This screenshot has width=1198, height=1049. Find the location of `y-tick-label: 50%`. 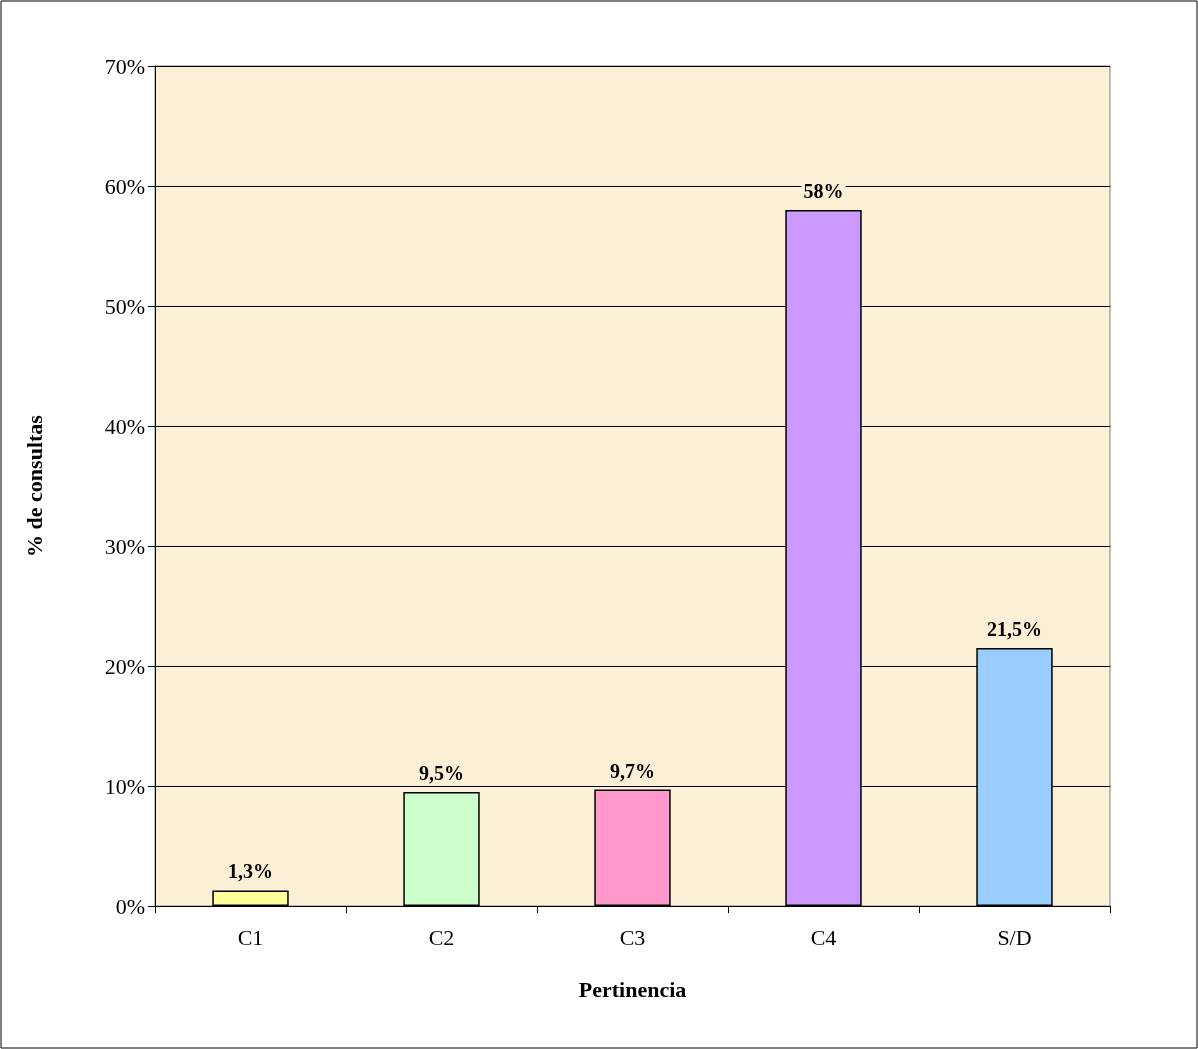

y-tick-label: 50% is located at coordinates (124, 306).